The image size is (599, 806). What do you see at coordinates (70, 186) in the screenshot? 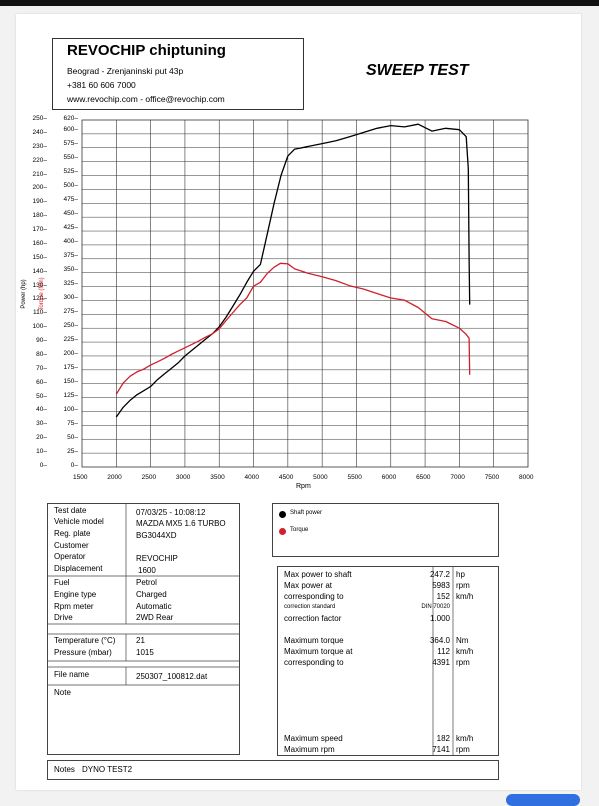
I see `y-torque-tick-label: 500–` at bounding box center [70, 186].